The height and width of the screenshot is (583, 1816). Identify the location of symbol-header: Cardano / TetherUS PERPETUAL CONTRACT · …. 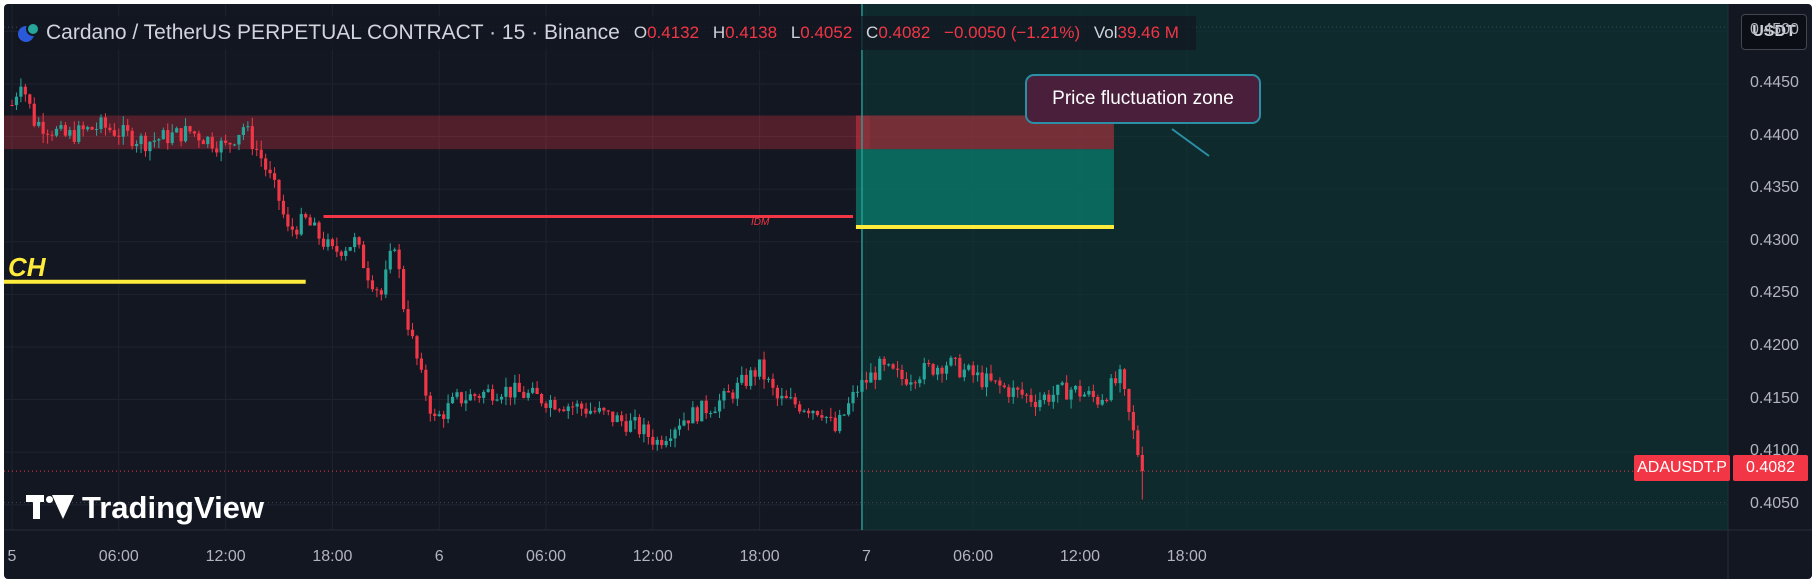
(607, 33).